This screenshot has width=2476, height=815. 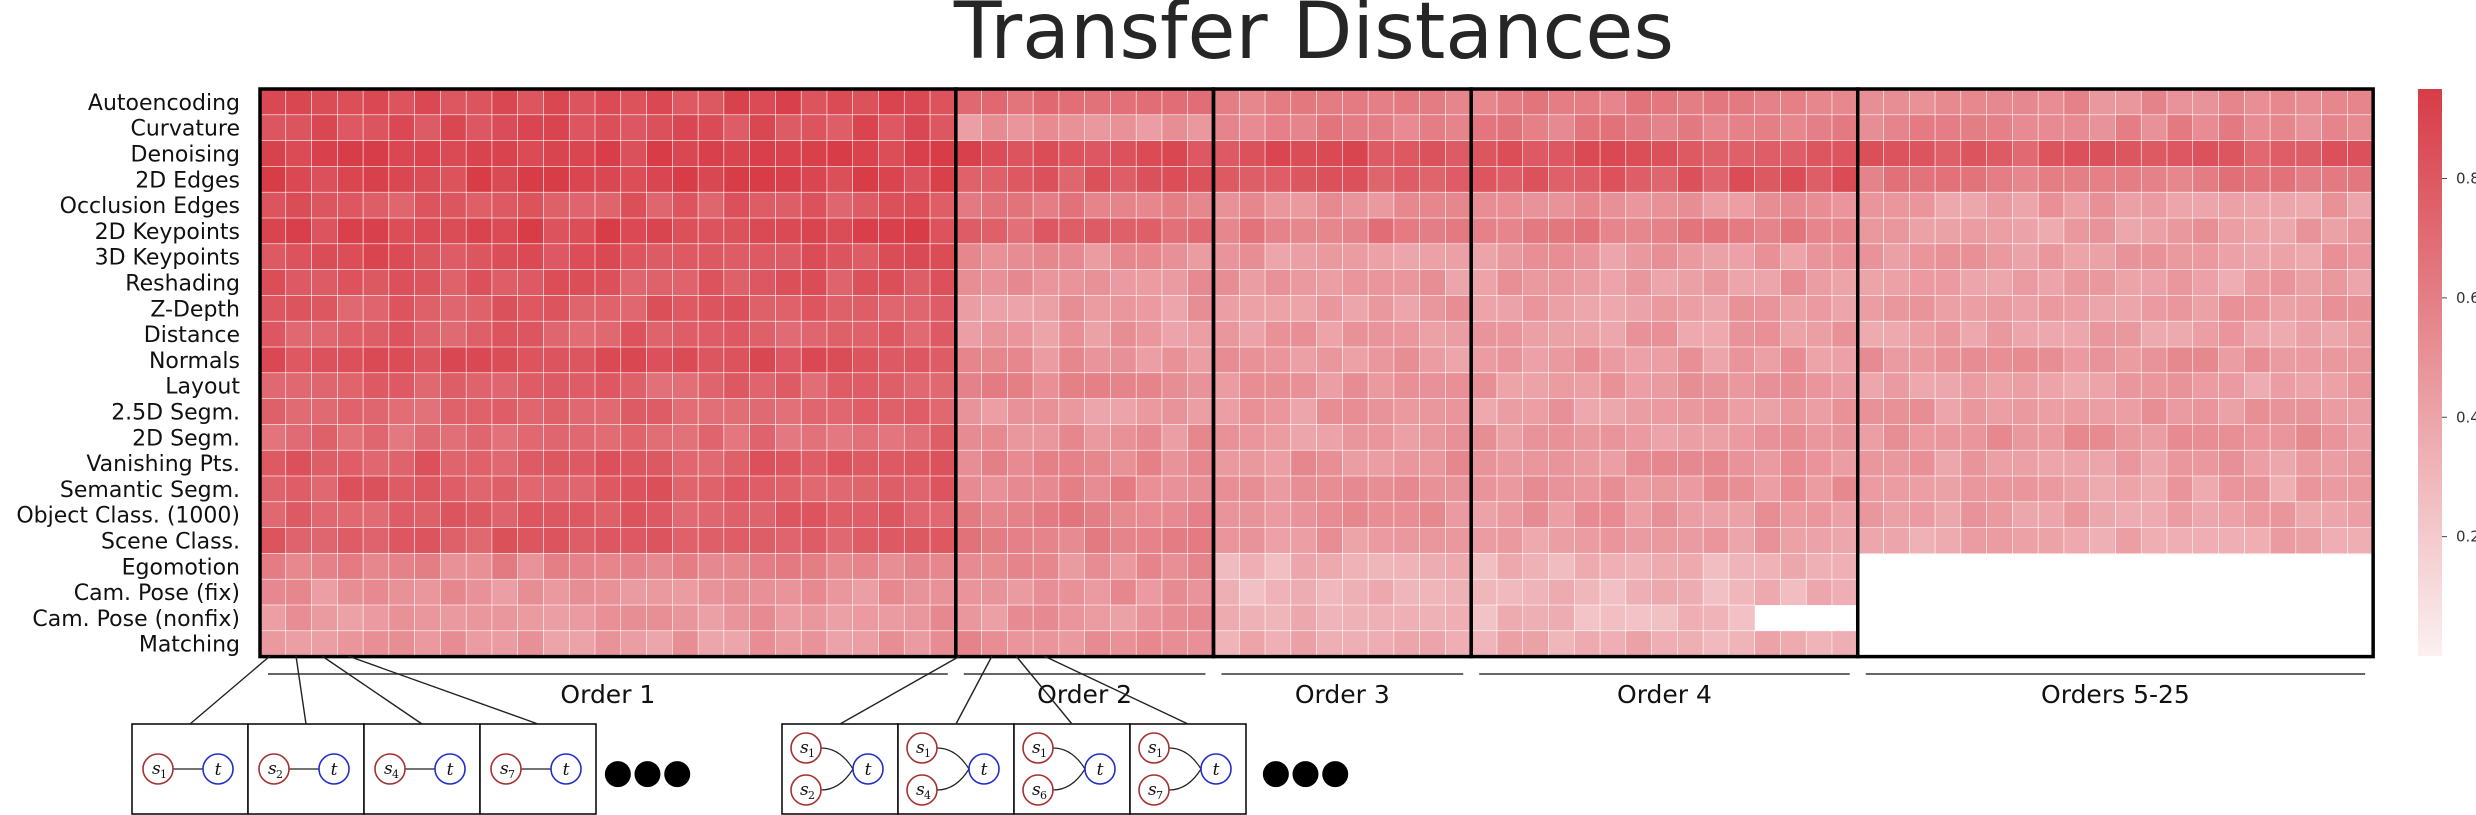 I want to click on svg-text: 7, so click(x=511, y=774).